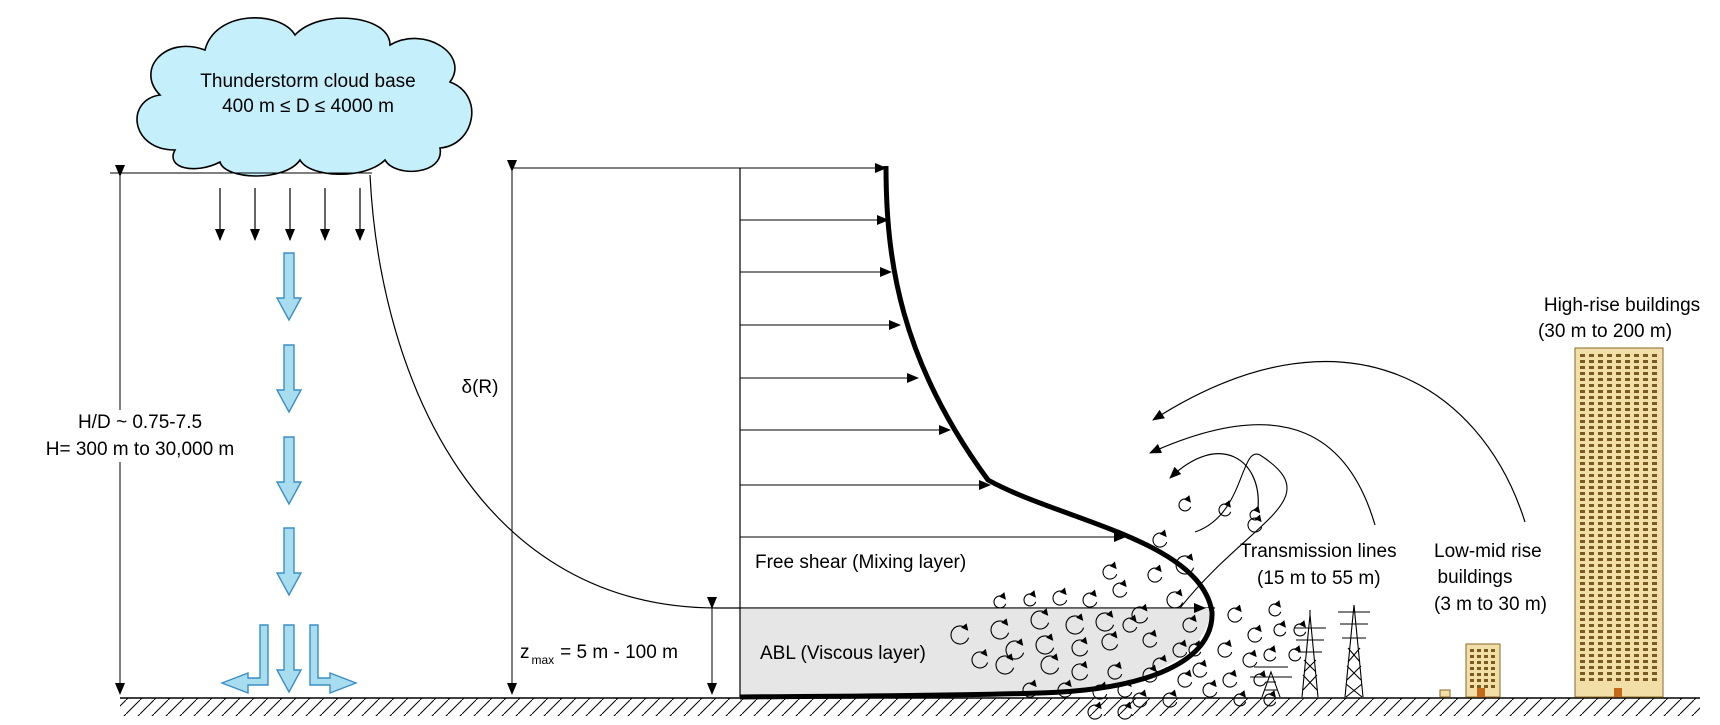 The height and width of the screenshot is (725, 1720). What do you see at coordinates (1319, 578) in the screenshot?
I see `transmission-range: (15 m to 55 m)` at bounding box center [1319, 578].